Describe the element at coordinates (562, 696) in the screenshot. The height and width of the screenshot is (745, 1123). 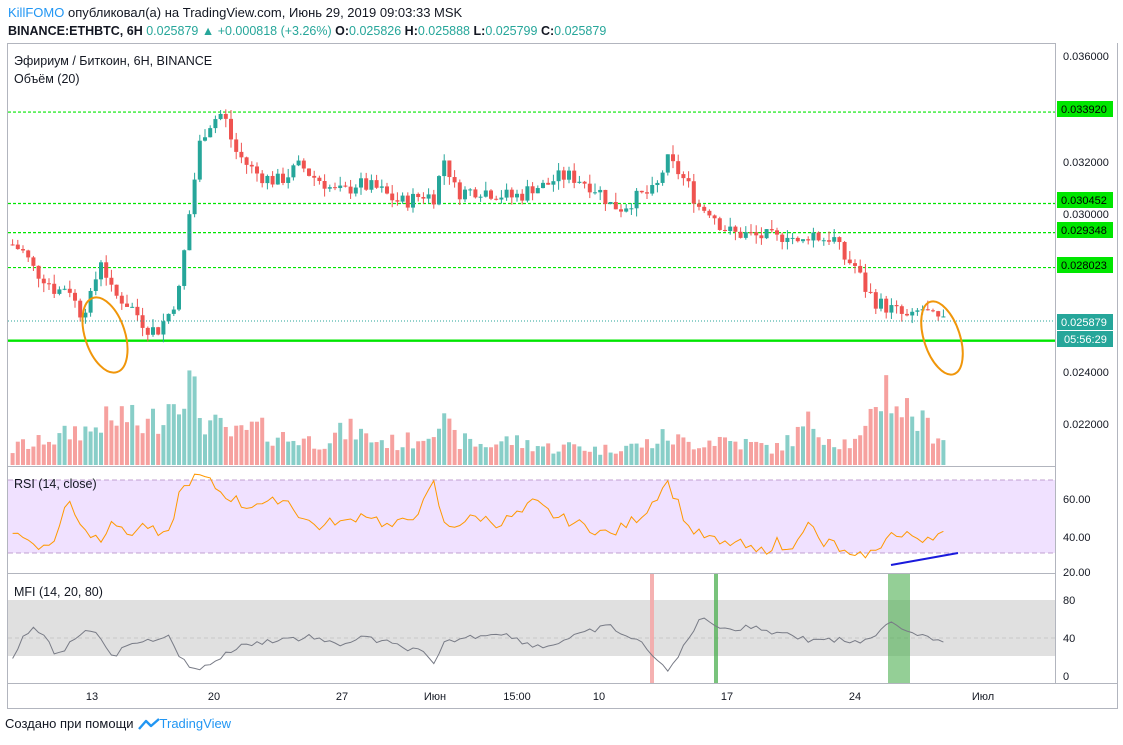
I see `time-axis-frame` at that location.